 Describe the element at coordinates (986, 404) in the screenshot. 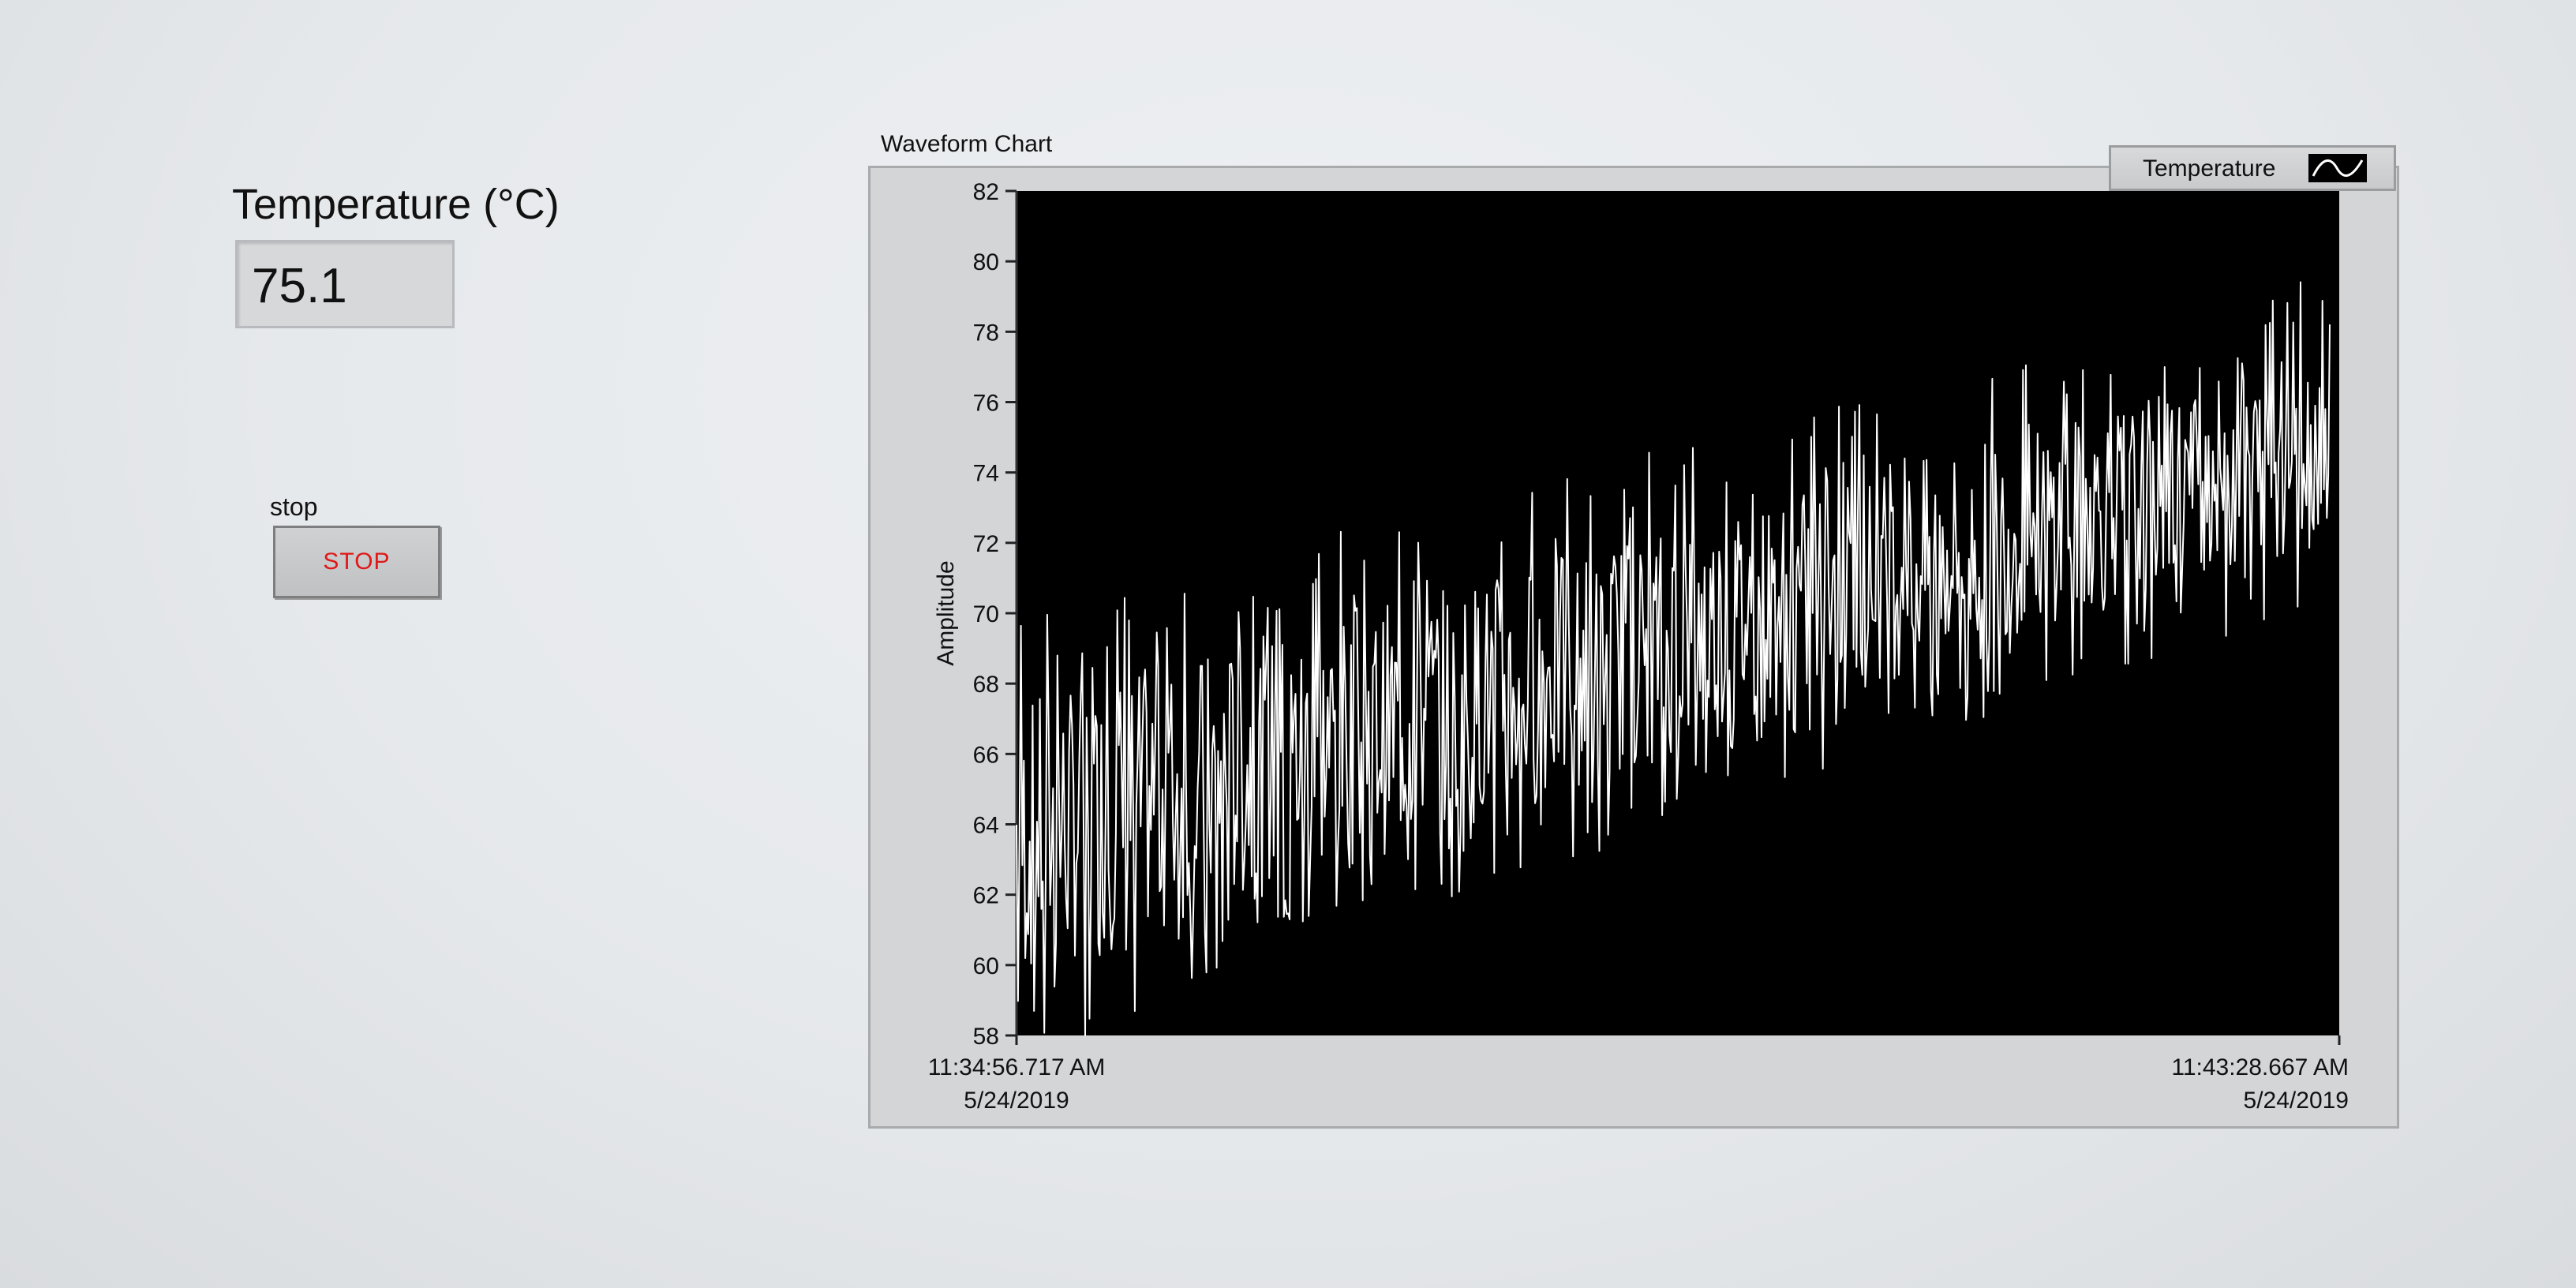

I see `y-tick-label: 76` at that location.